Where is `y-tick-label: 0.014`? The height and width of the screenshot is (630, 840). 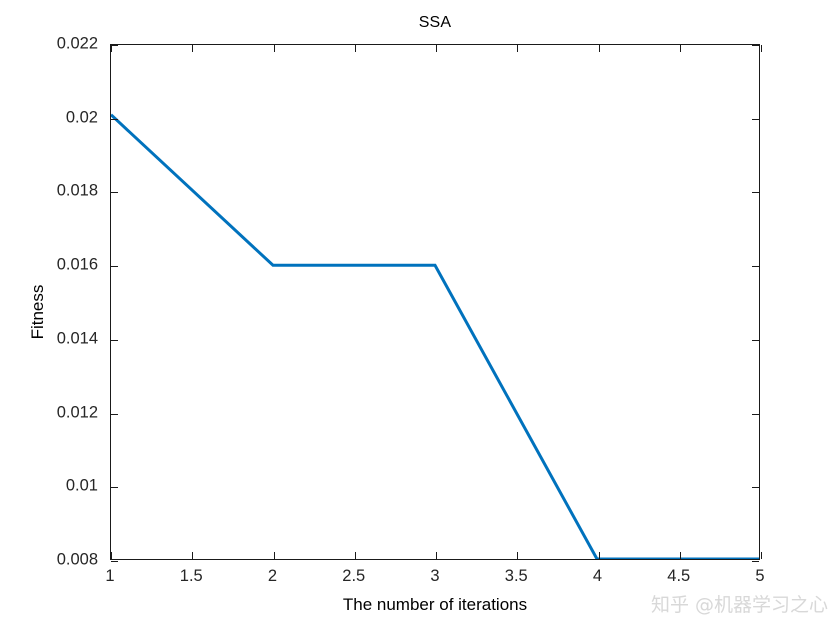
y-tick-label: 0.014 is located at coordinates (77, 338).